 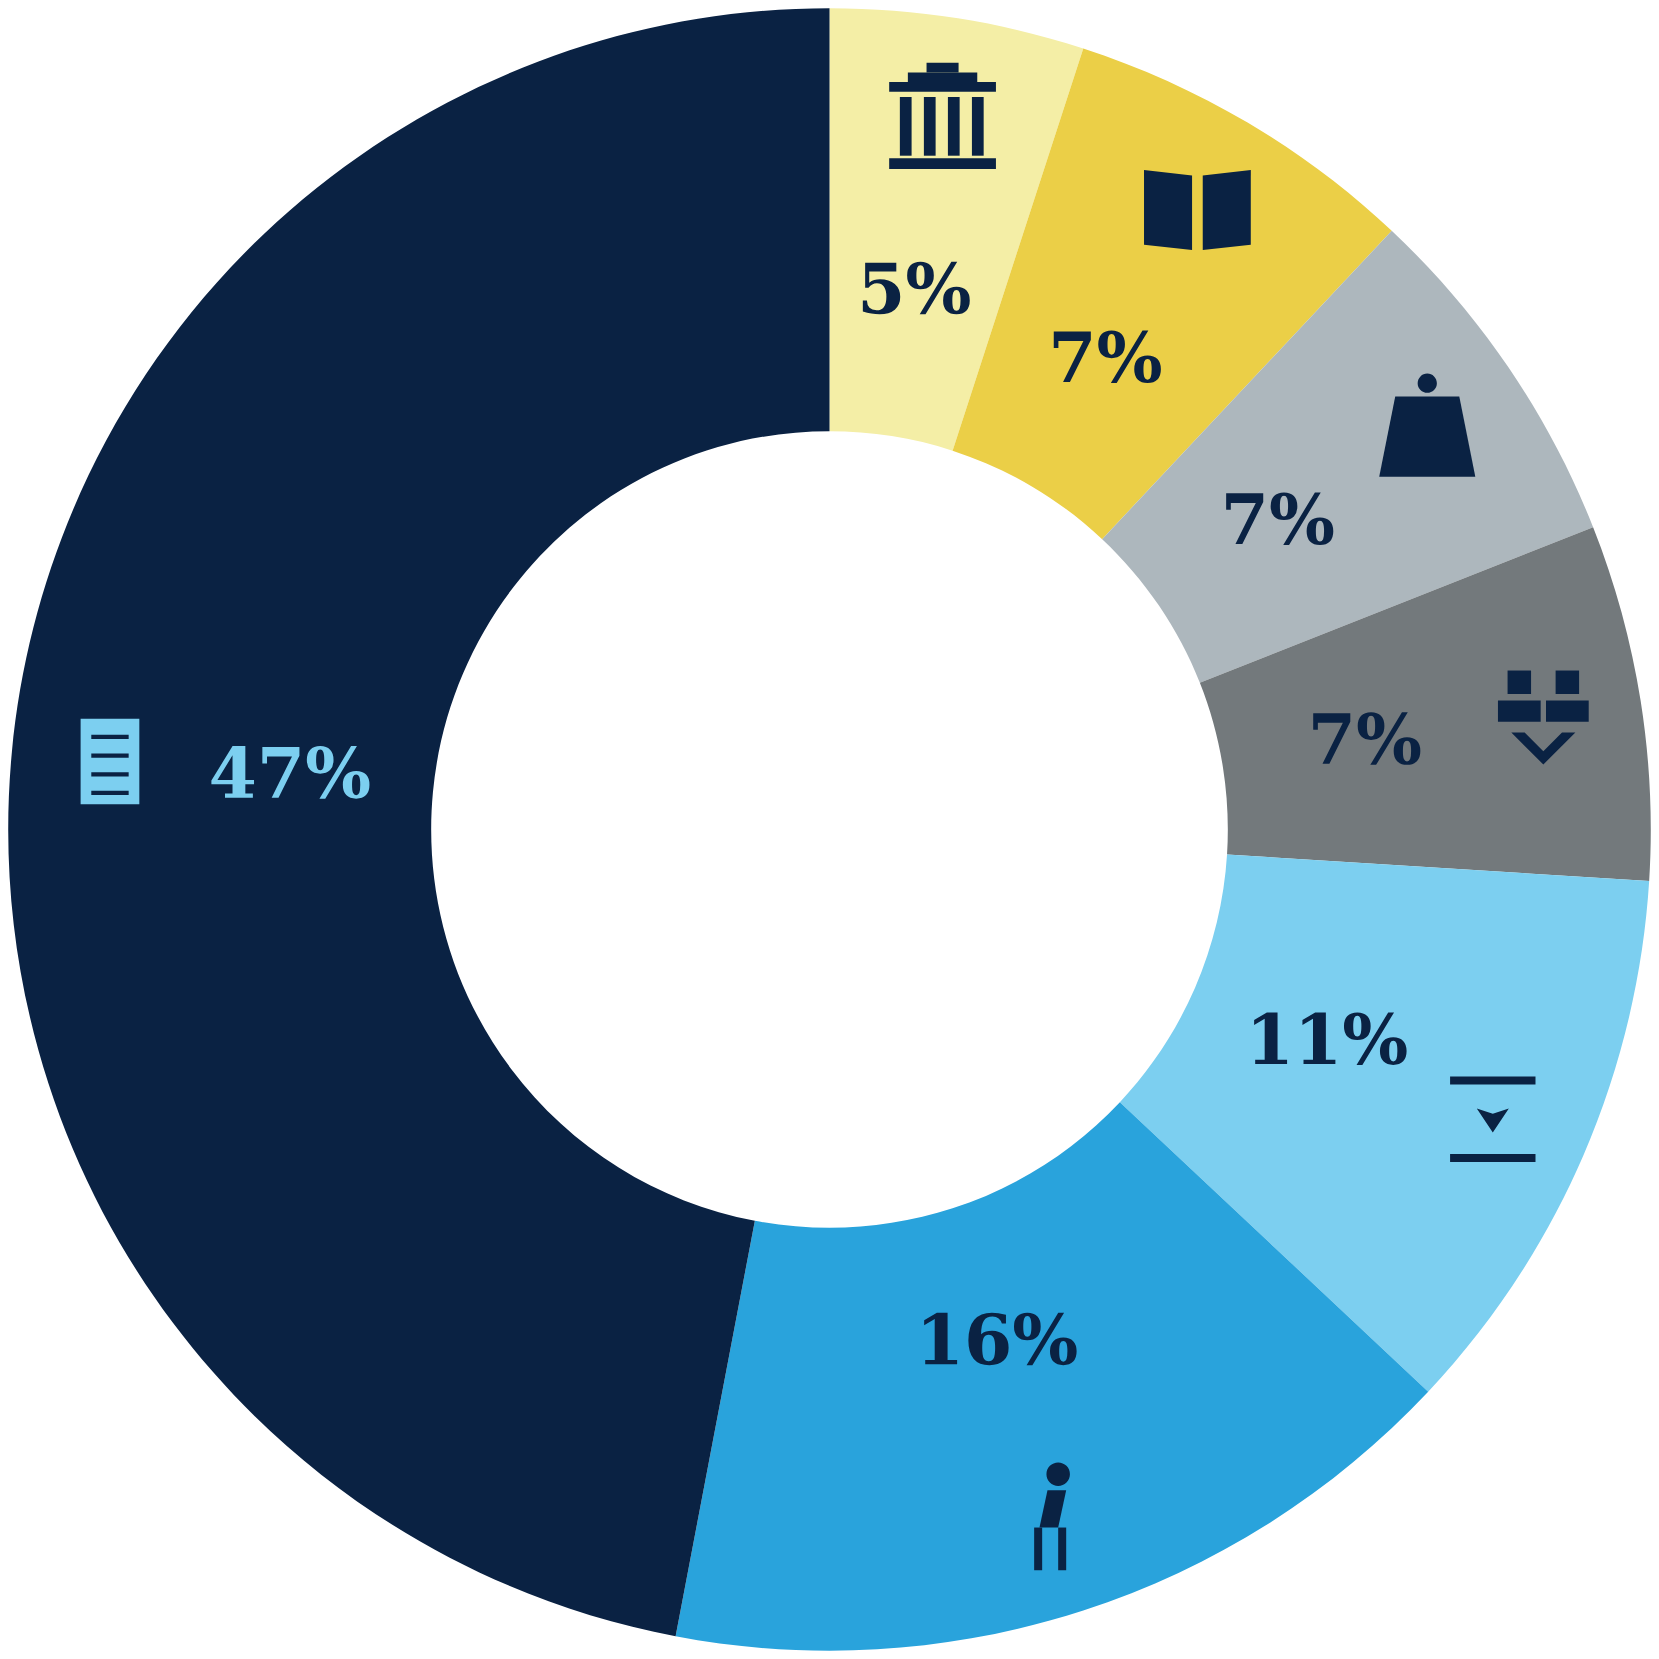 I want to click on data-label: 16%, so click(x=1000, y=1339).